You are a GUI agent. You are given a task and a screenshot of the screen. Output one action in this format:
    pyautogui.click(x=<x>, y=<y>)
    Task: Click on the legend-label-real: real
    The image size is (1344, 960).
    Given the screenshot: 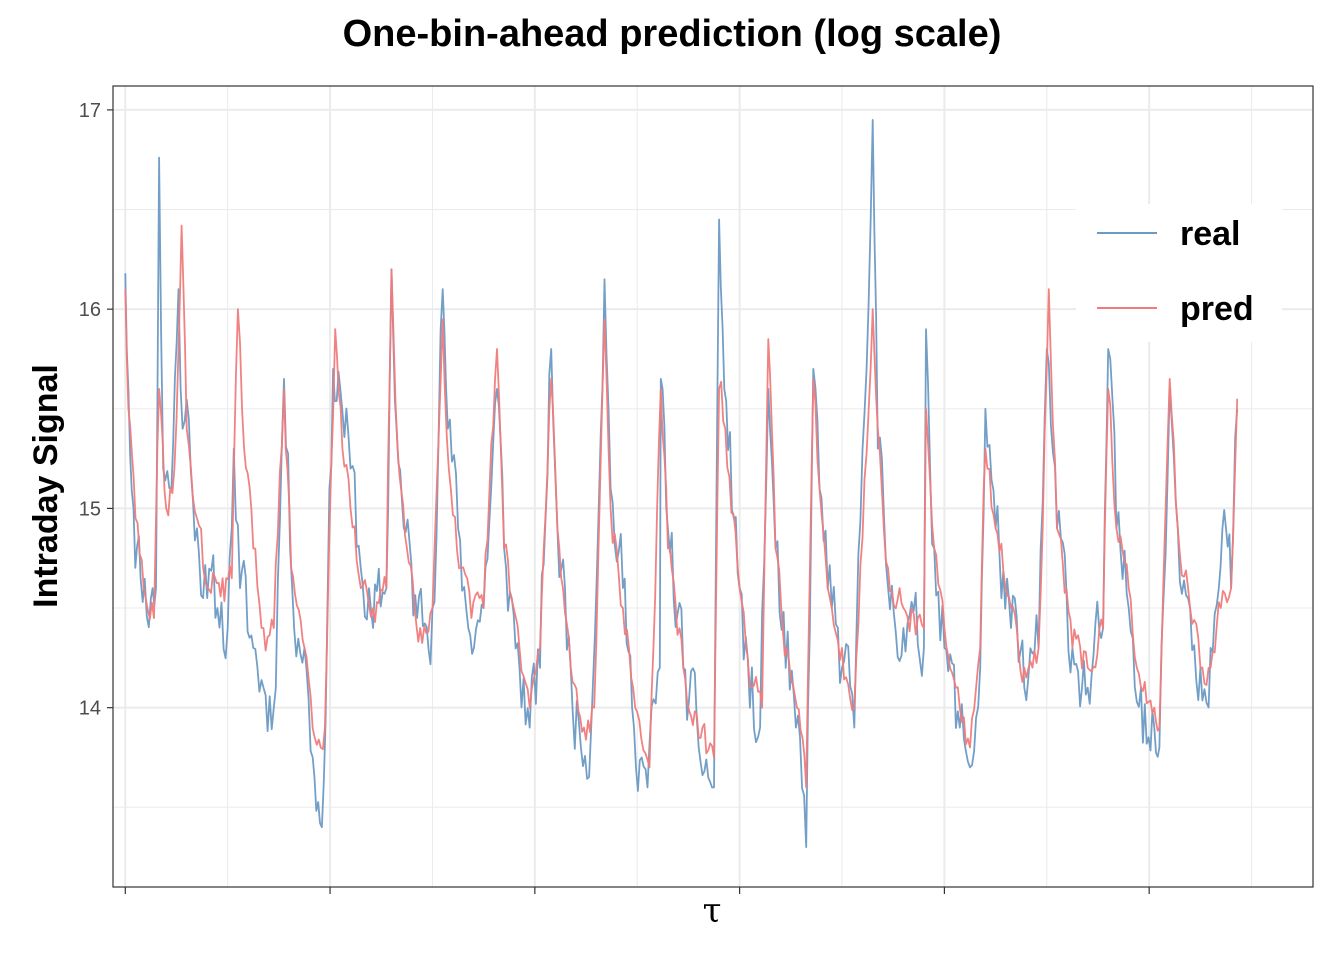 What is the action you would take?
    pyautogui.click(x=1210, y=234)
    